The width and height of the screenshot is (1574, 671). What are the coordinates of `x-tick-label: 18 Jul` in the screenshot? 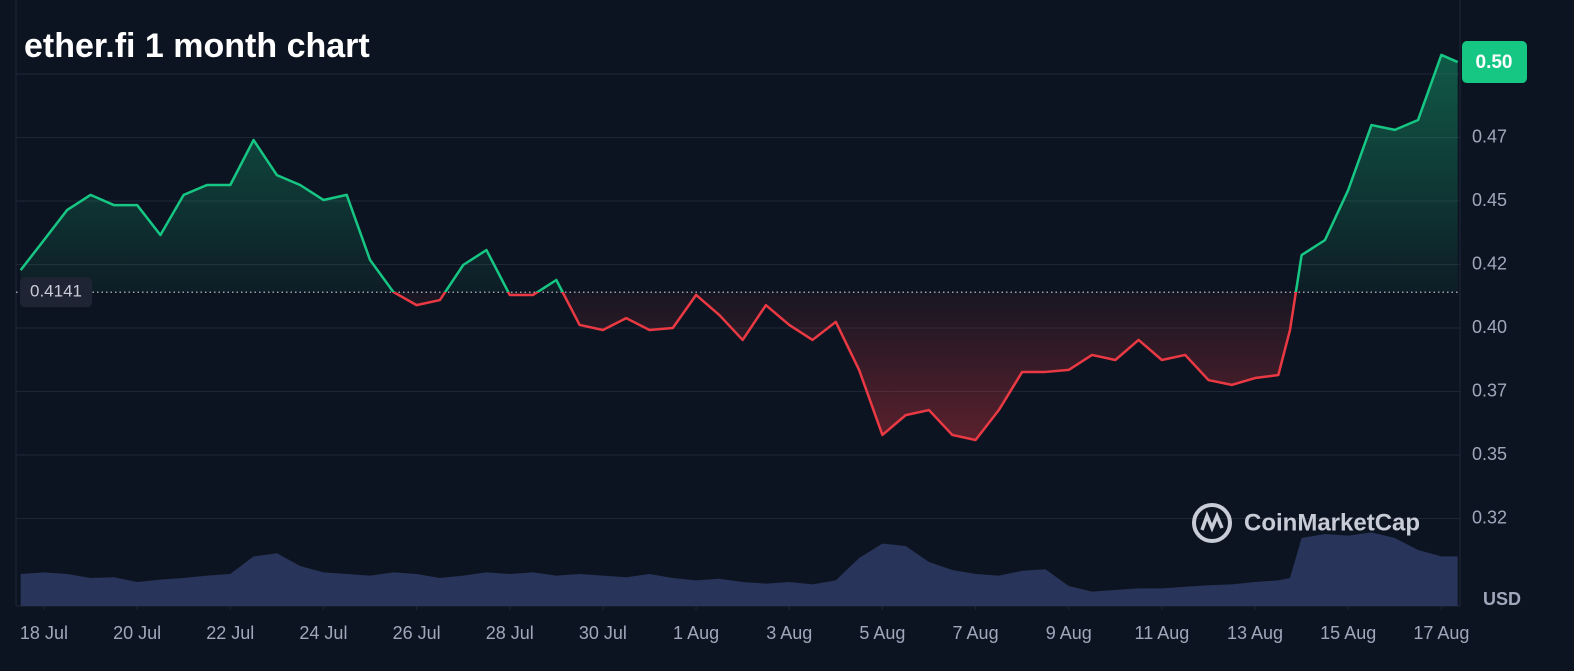 It's located at (44, 633).